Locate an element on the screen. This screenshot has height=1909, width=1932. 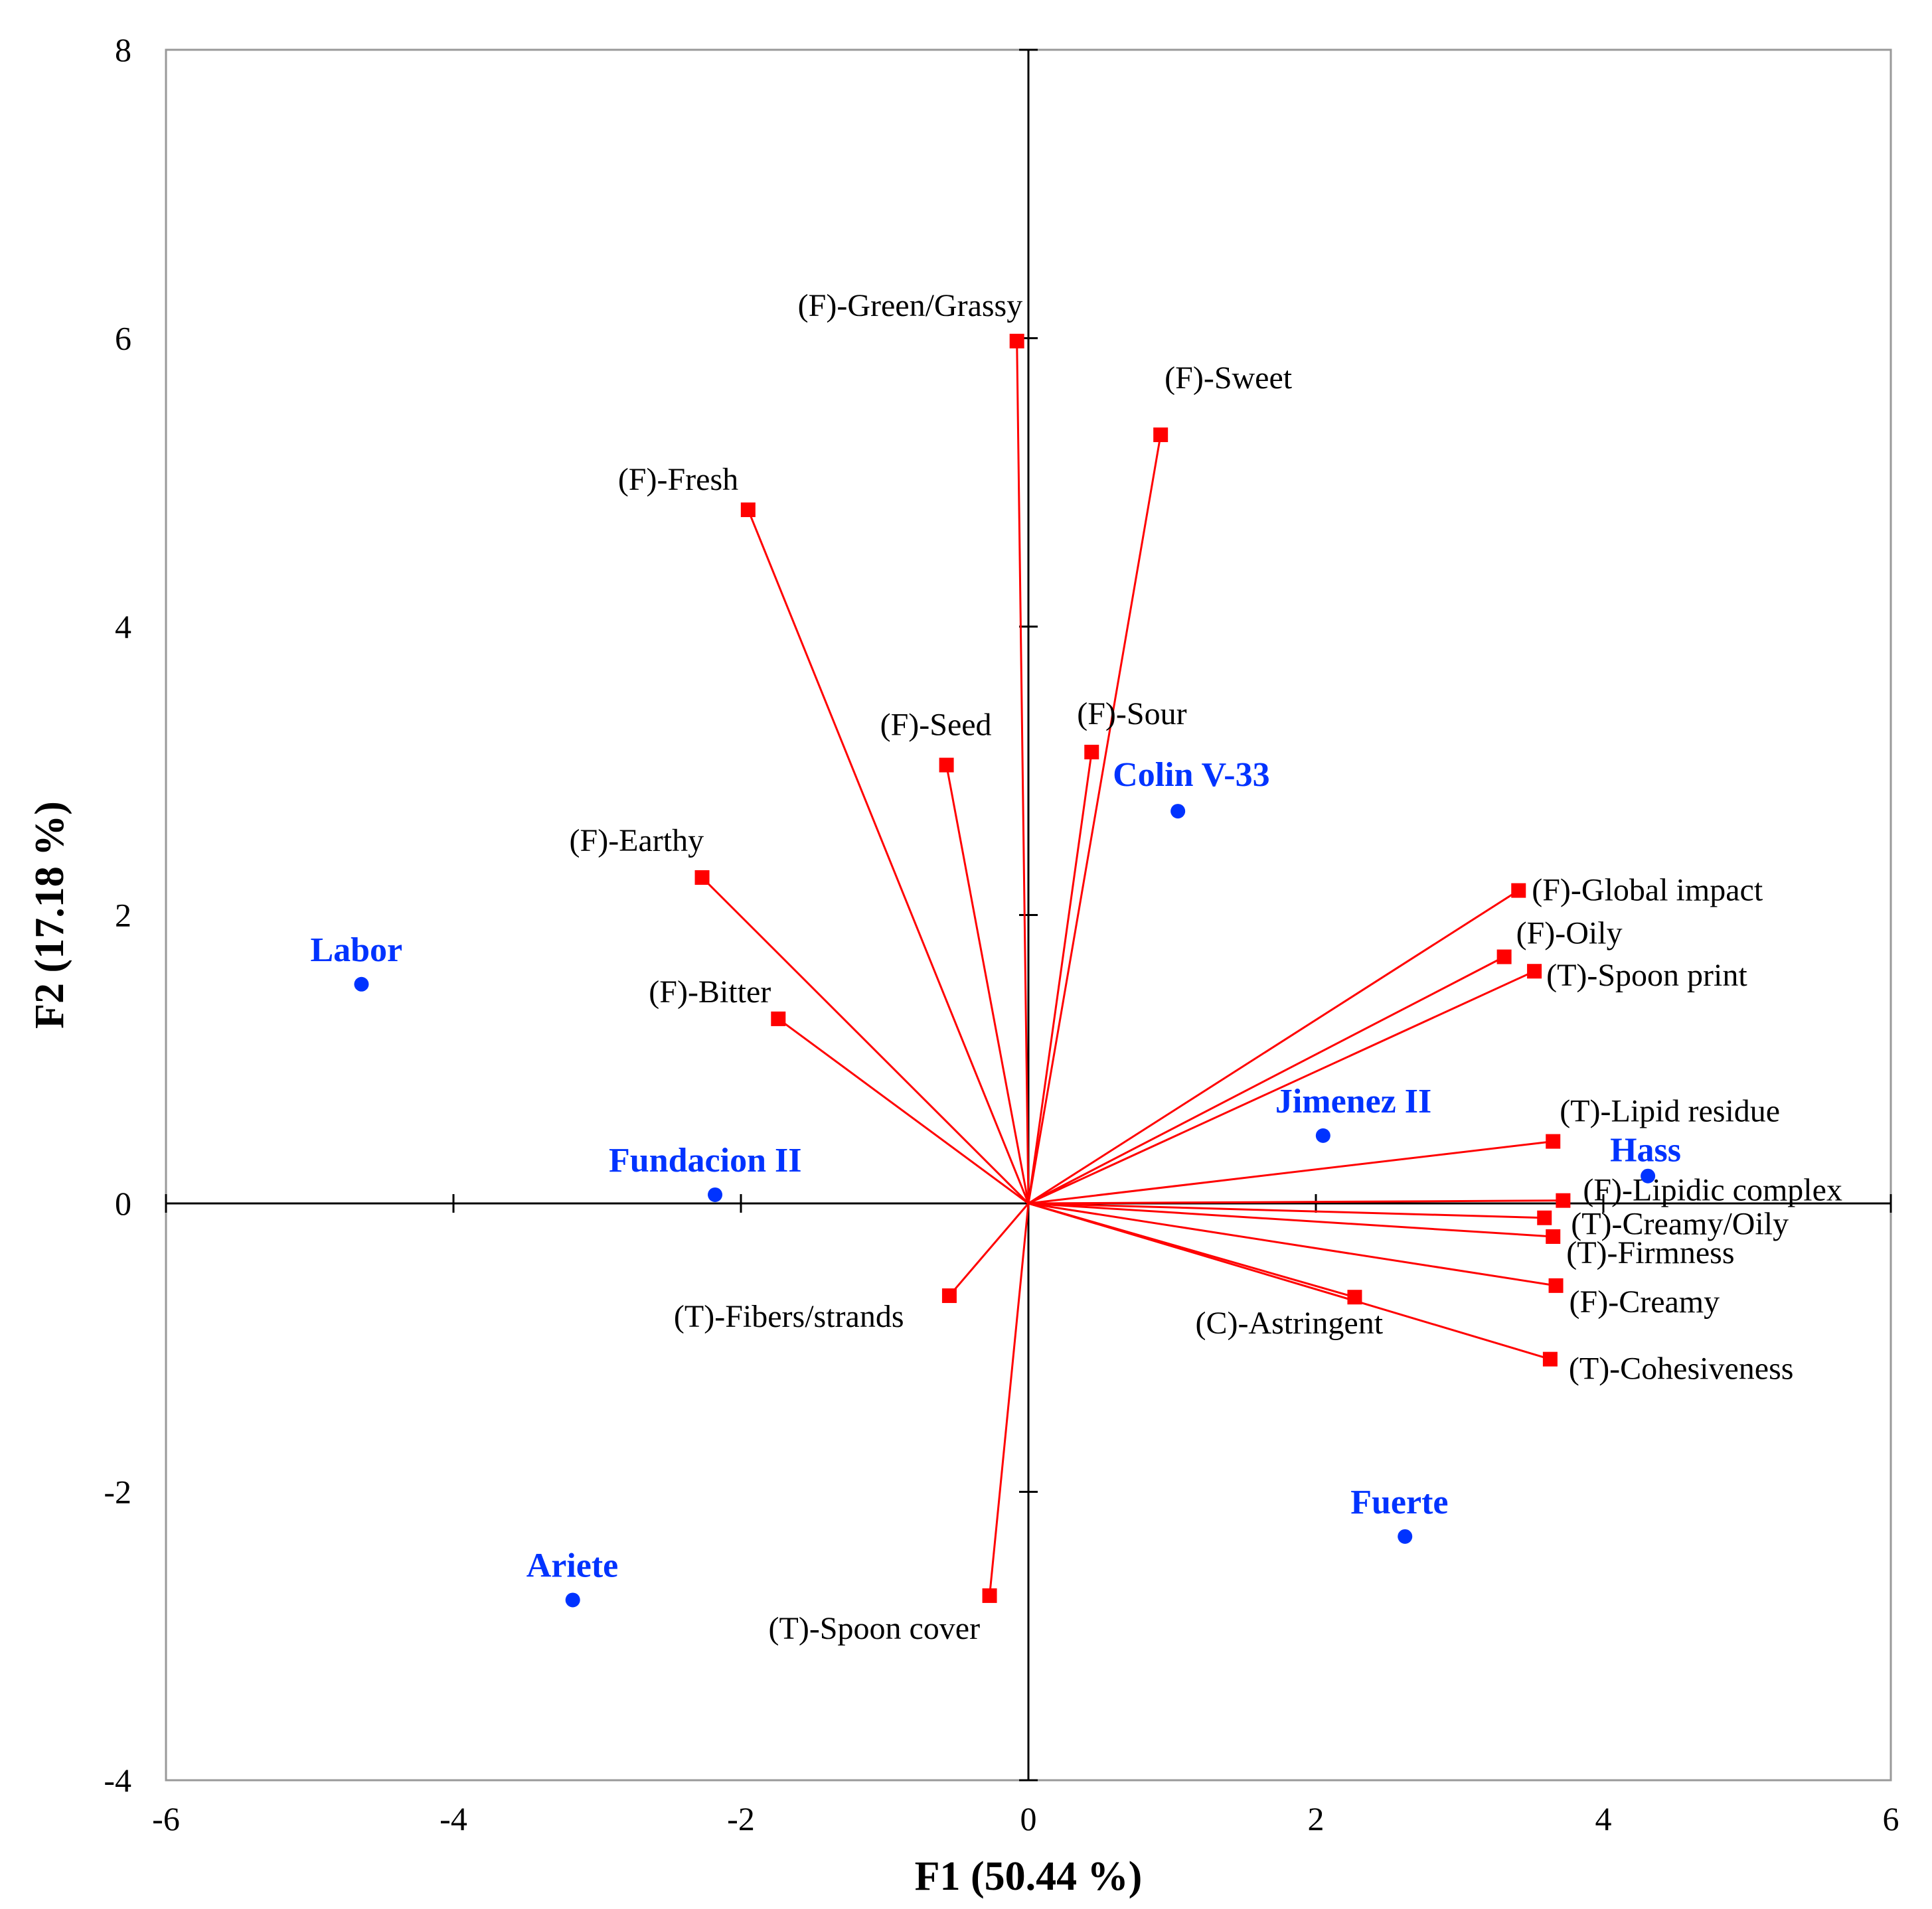
x-tick-label: -2 is located at coordinates (741, 1818).